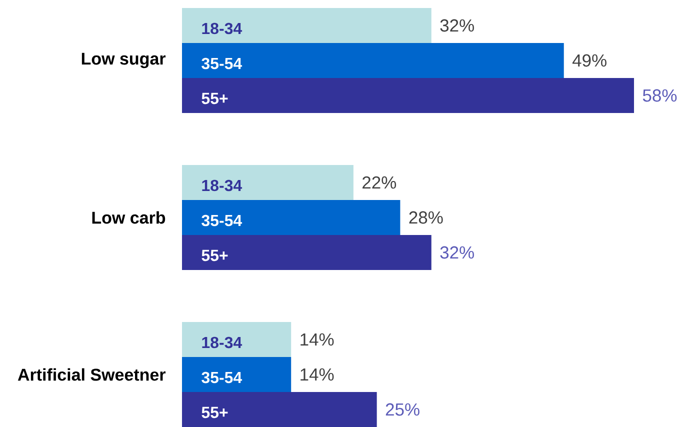 Image resolution: width=677 pixels, height=427 pixels. I want to click on y-tick-label: Low carb, so click(129, 217).